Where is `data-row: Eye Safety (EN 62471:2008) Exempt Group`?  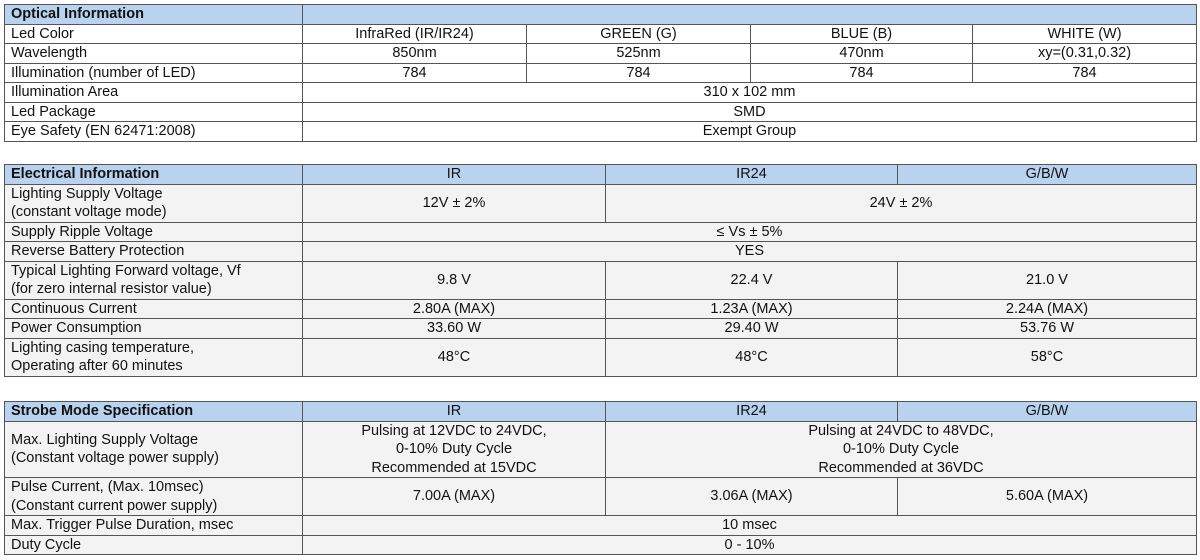
data-row: Eye Safety (EN 62471:2008) Exempt Group is located at coordinates (600, 131).